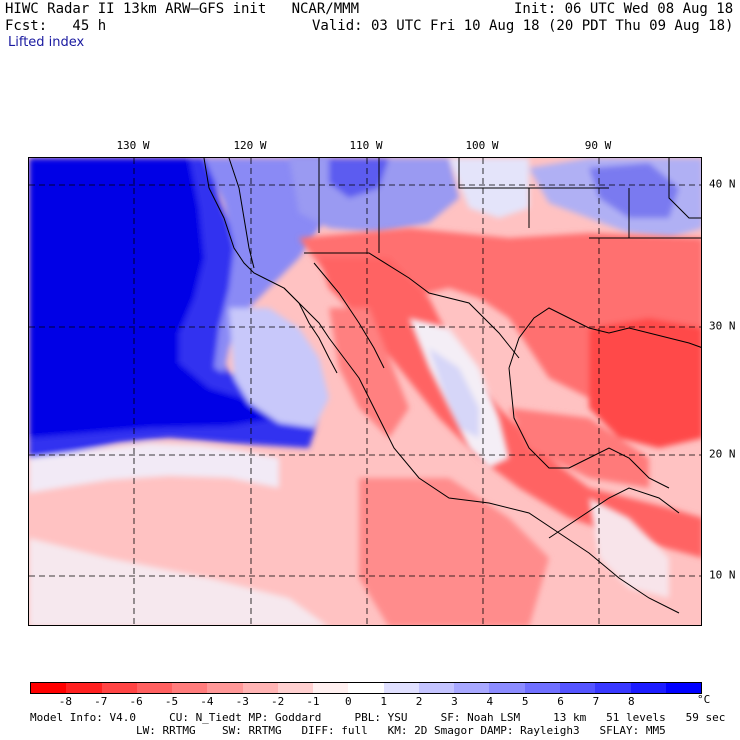  I want to click on colorbar-label: 0, so click(348, 701).